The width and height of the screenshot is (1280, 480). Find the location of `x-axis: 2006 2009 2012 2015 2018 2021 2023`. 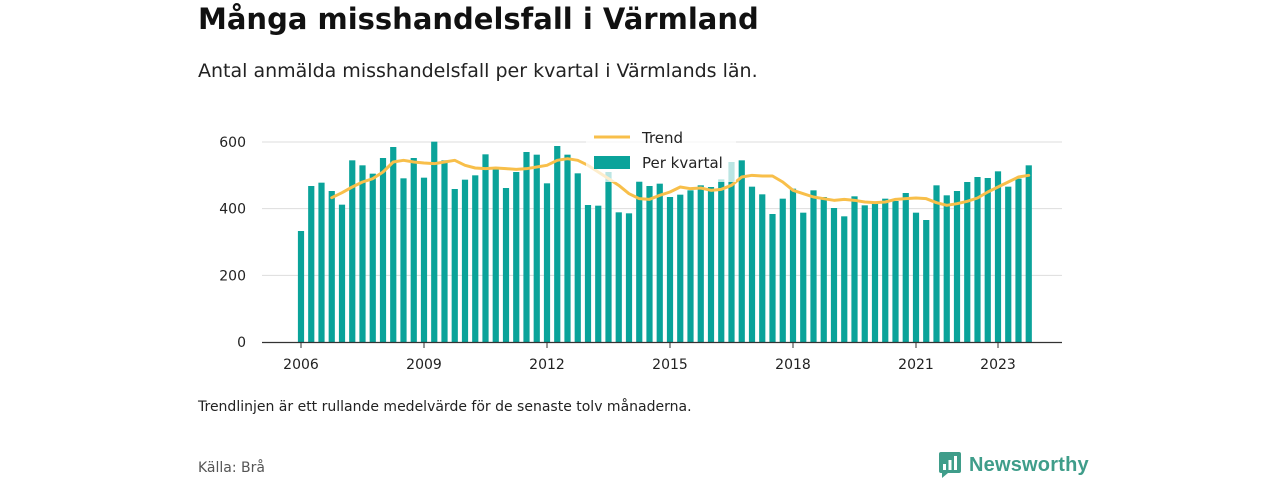

x-axis: 2006 2009 2012 2015 2018 2021 2023 is located at coordinates (662, 357).